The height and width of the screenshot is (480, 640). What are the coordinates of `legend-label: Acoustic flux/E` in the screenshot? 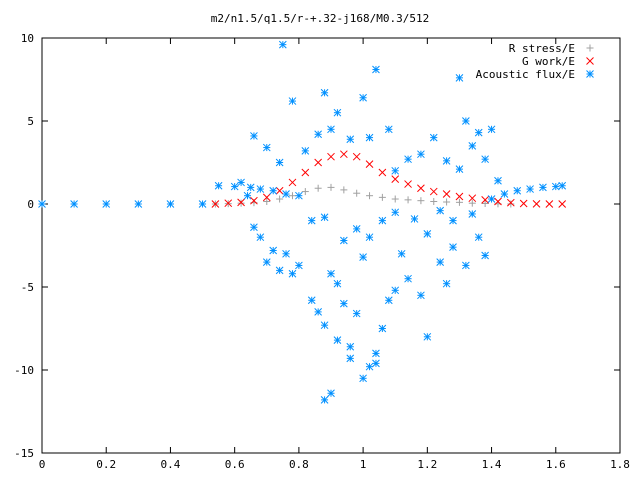 It's located at (525, 74).